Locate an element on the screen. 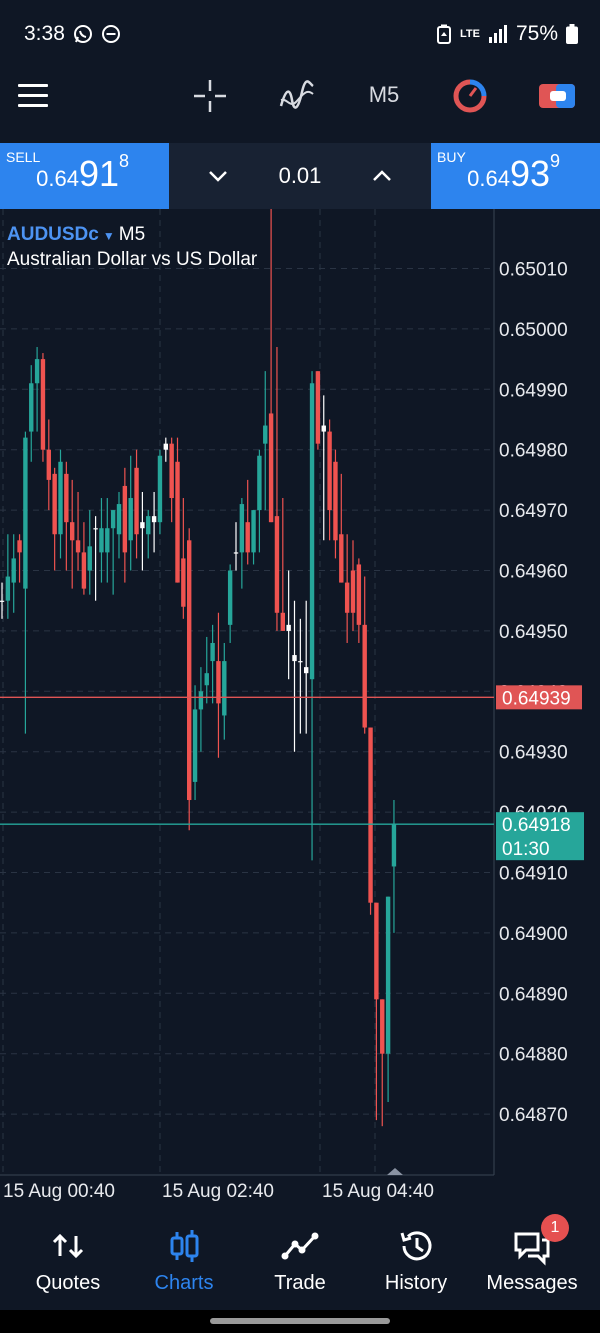  ask-price-tag is located at coordinates (539, 697).